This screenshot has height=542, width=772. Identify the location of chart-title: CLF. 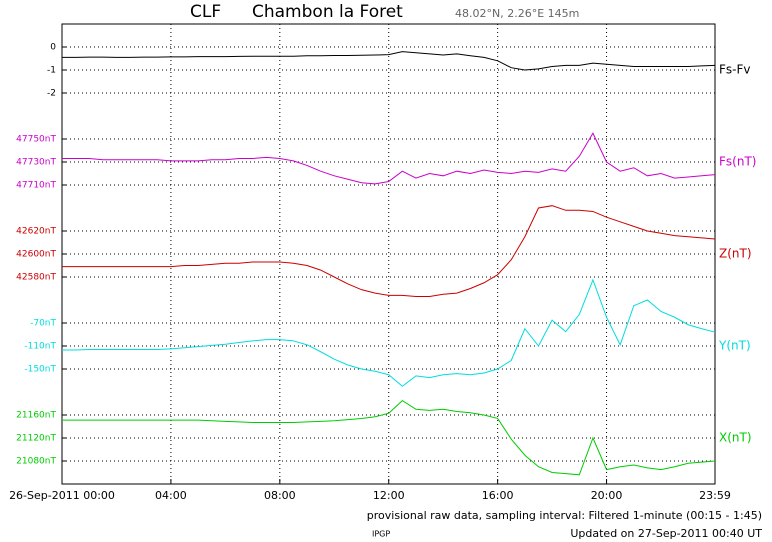
(205, 12).